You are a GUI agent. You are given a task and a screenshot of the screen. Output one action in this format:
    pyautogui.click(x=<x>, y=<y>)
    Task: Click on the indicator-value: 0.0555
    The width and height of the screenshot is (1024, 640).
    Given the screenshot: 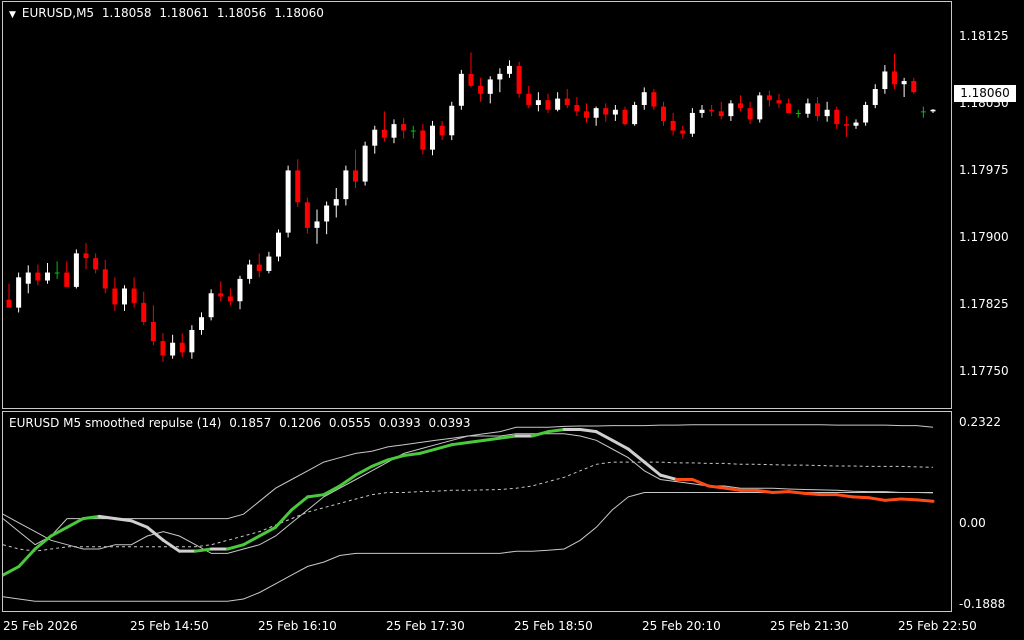 What is the action you would take?
    pyautogui.click(x=349, y=423)
    